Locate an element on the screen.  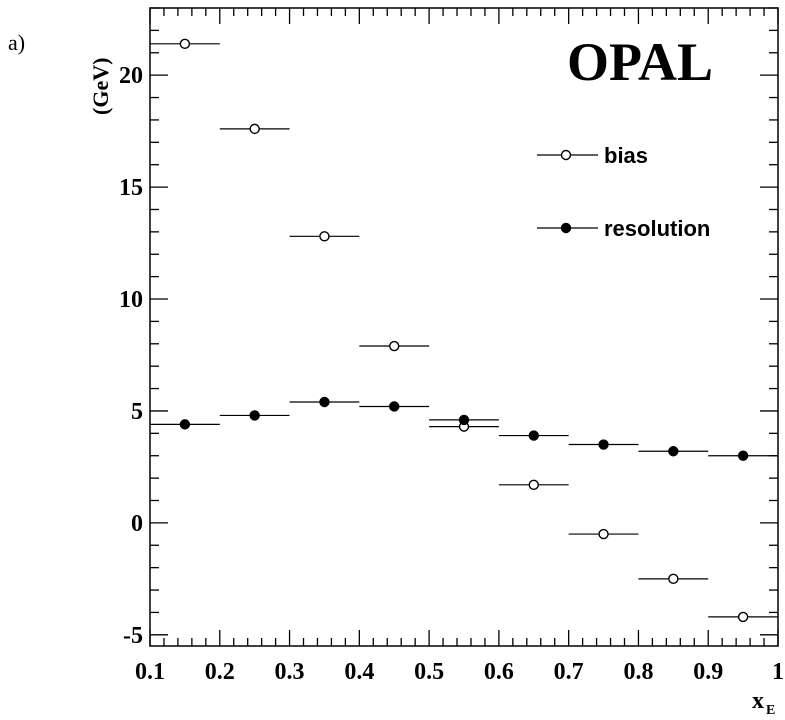
y-tick-label: 10 is located at coordinates (131, 300).